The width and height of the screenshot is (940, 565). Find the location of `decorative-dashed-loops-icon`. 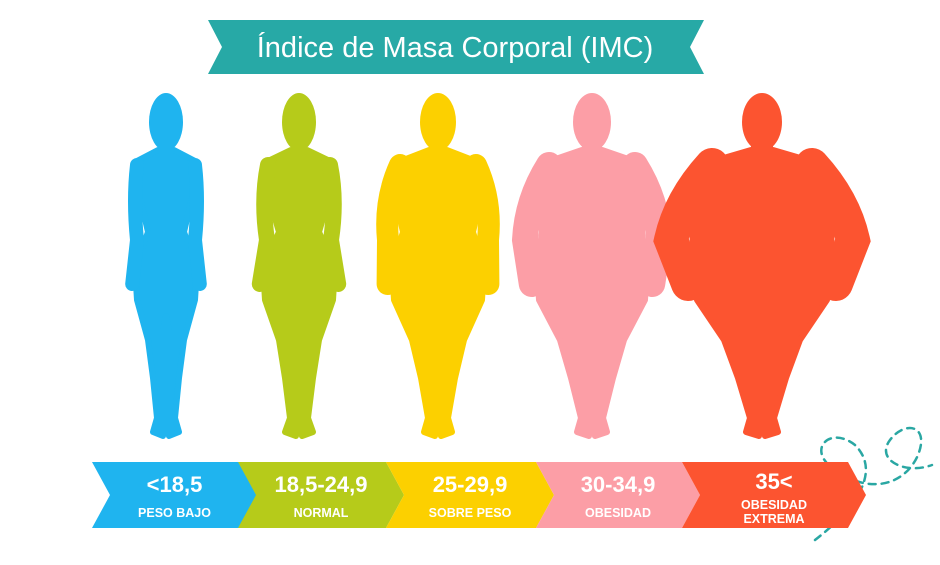

decorative-dashed-loops-icon is located at coordinates (873, 484).